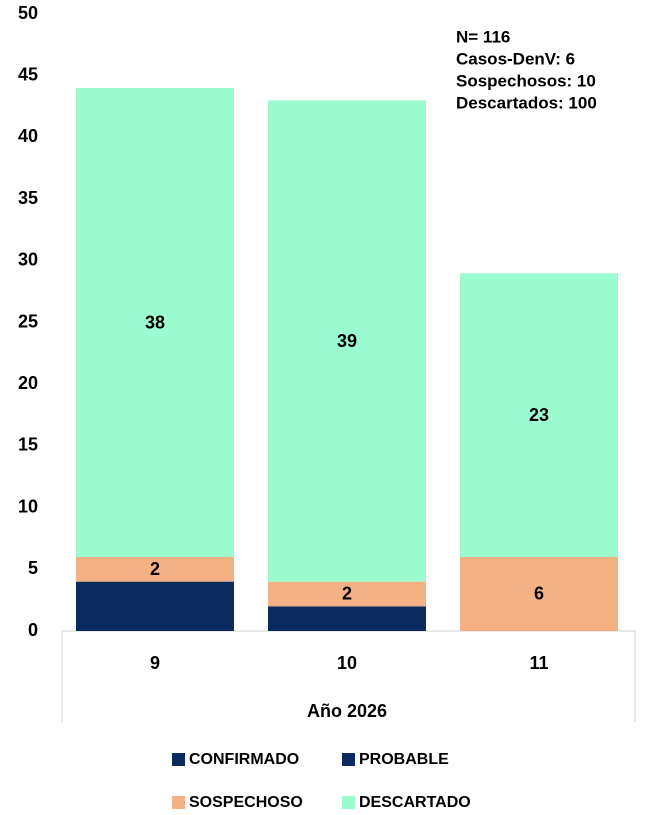 The width and height of the screenshot is (649, 815). I want to click on data-label: 38, so click(155, 322).